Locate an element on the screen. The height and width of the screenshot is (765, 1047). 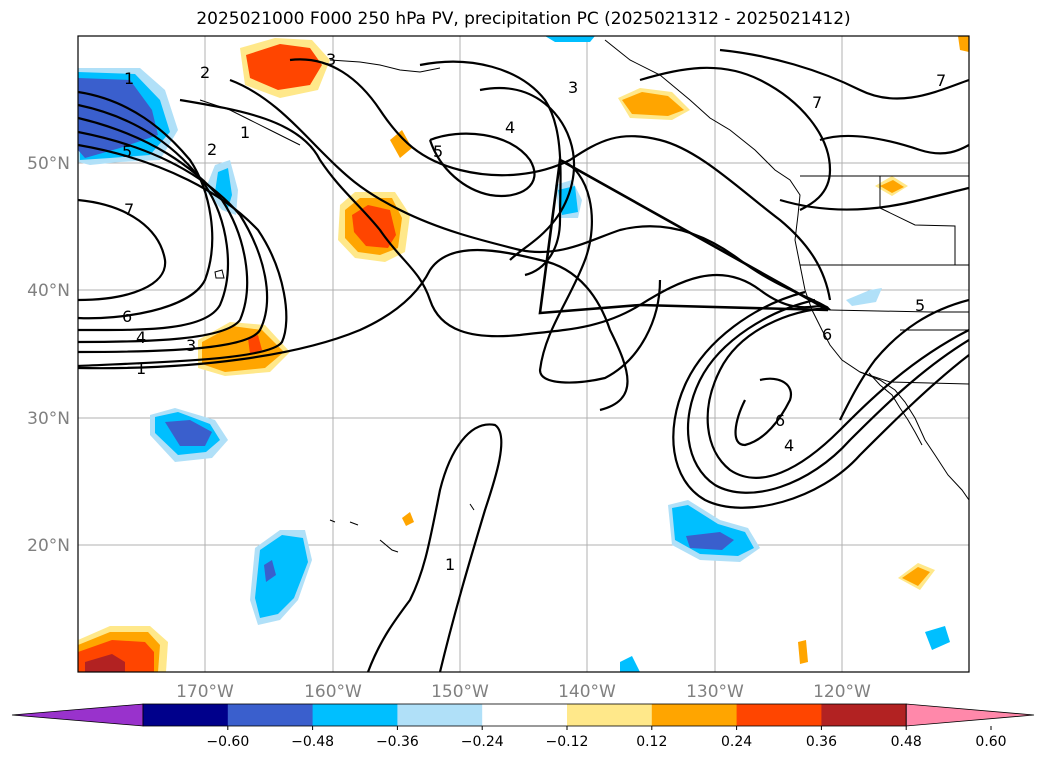
lat-label-30n: 30°N is located at coordinates (48, 419).